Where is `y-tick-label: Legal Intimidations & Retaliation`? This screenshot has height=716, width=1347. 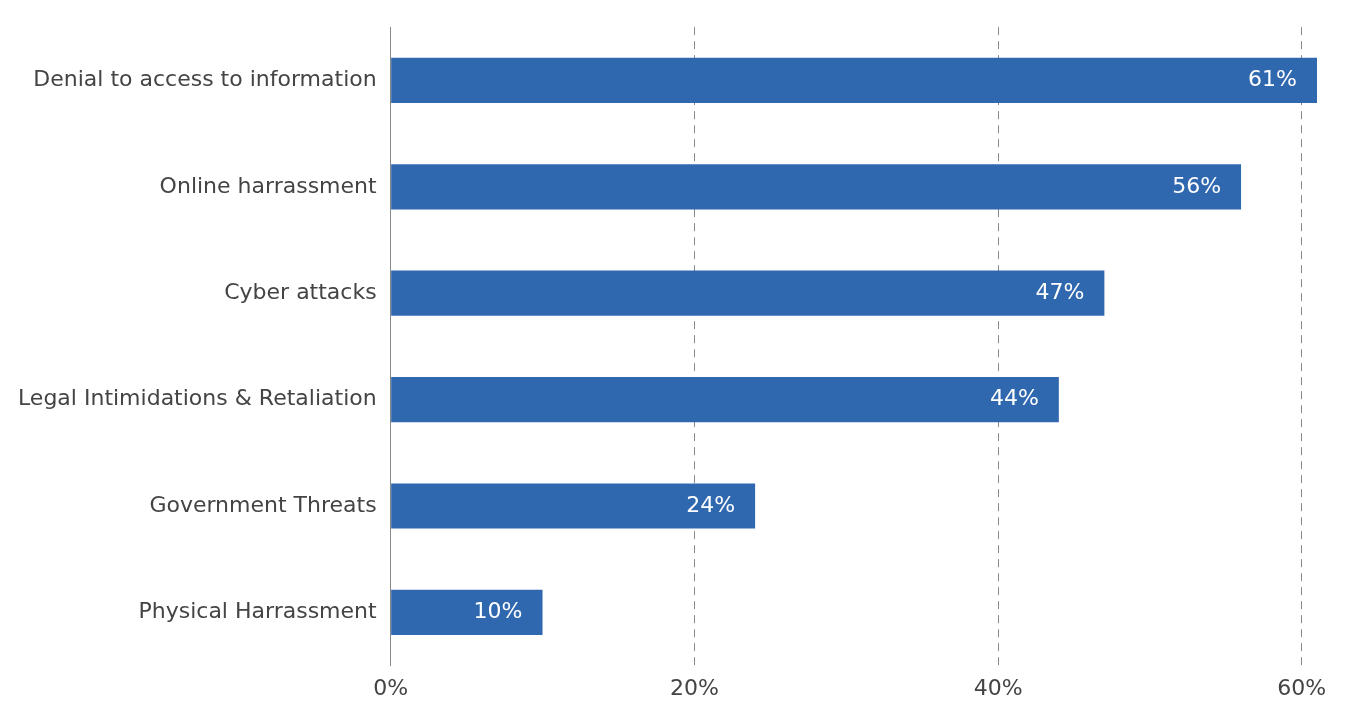 y-tick-label: Legal Intimidations & Retaliation is located at coordinates (197, 398).